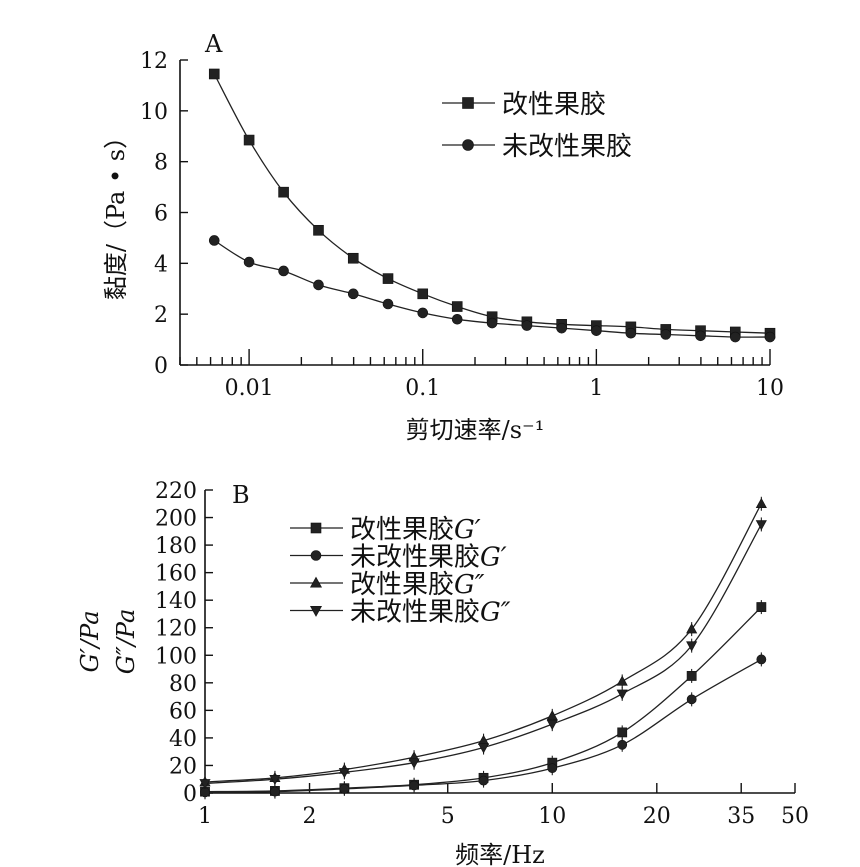  Describe the element at coordinates (176, 574) in the screenshot. I see `y-tick-label-b: 160` at that location.